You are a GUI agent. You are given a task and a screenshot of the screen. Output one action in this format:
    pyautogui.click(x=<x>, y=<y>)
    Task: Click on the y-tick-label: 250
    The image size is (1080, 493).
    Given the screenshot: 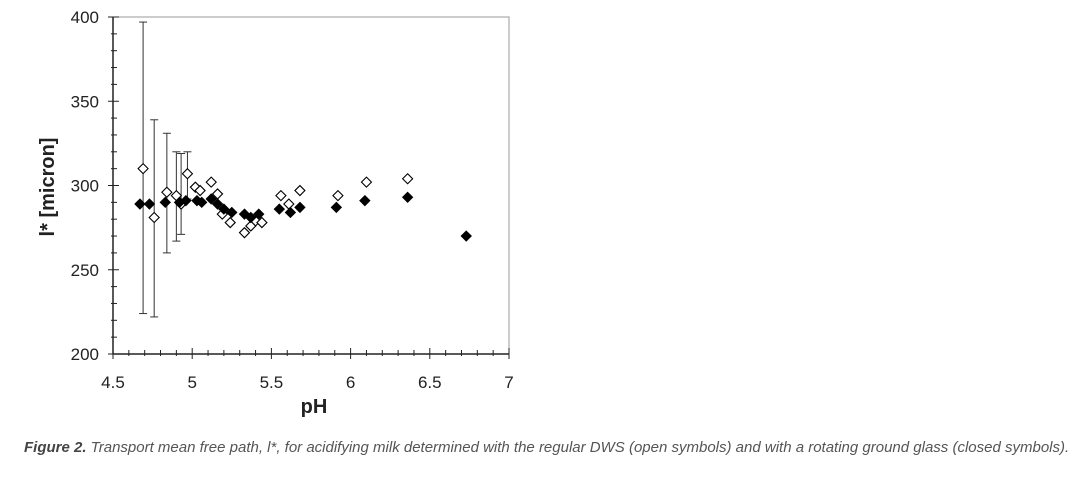 What is the action you would take?
    pyautogui.click(x=85, y=270)
    